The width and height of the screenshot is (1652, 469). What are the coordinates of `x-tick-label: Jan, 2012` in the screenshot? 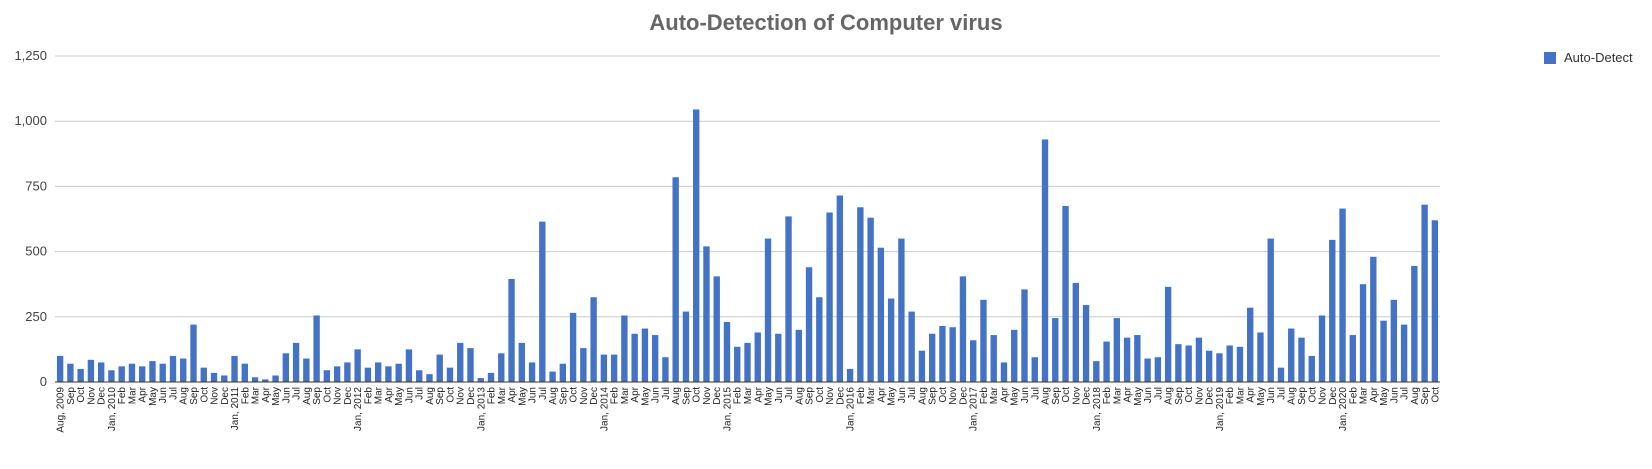 It's located at (358, 409).